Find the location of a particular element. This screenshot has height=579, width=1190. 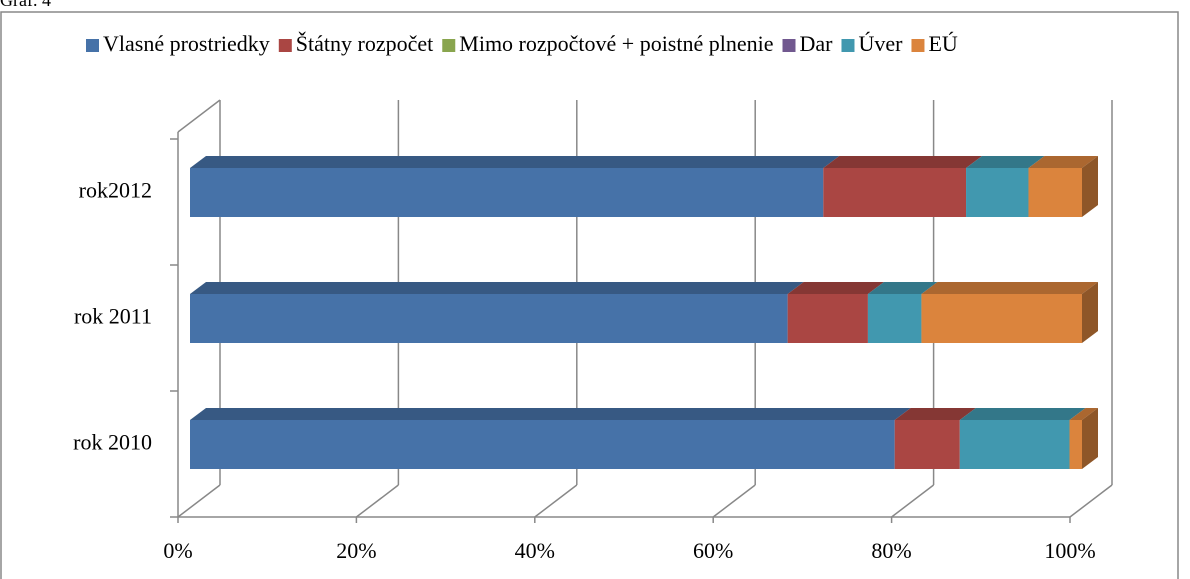

legend-label: Dar is located at coordinates (817, 43).